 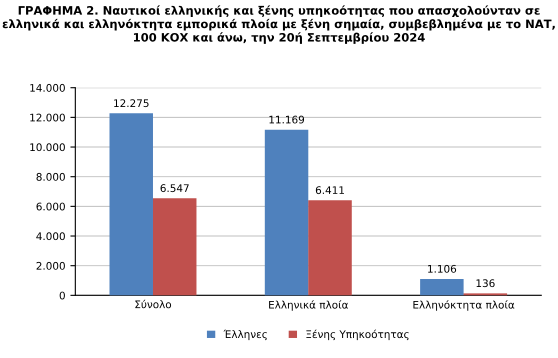 I want to click on chart-title: ΓΡΑΦΗΜΑ 2. Ναυτικοί ελληνικής και ξένης υπηκοότητας που απασχολούνταν σε ελληνικά και ελληνόκτητα εμπορικά πλοία με ξένη σημαία, συμβεβλημένα με το ΝΑΤ, 100 ΚΟΧ και άνω, την 20ή Σεπτεμβρίου 2024, so click(x=278, y=24).